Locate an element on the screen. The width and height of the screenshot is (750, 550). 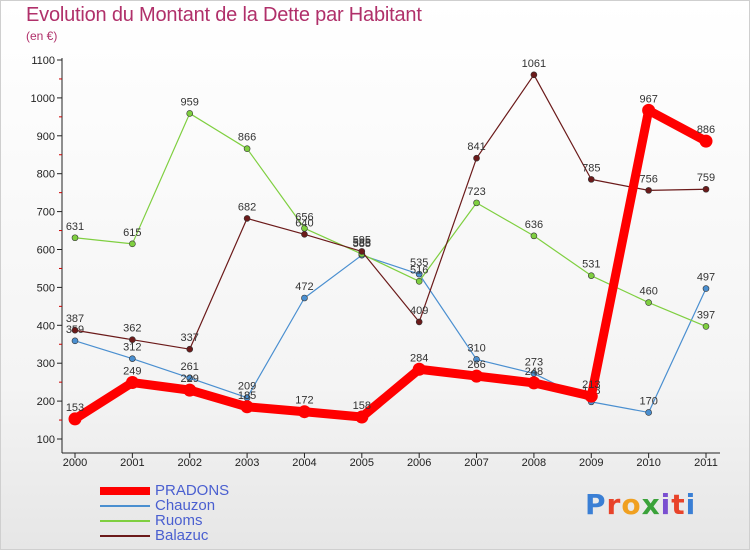
data-label-pradons: 153 is located at coordinates (75, 408).